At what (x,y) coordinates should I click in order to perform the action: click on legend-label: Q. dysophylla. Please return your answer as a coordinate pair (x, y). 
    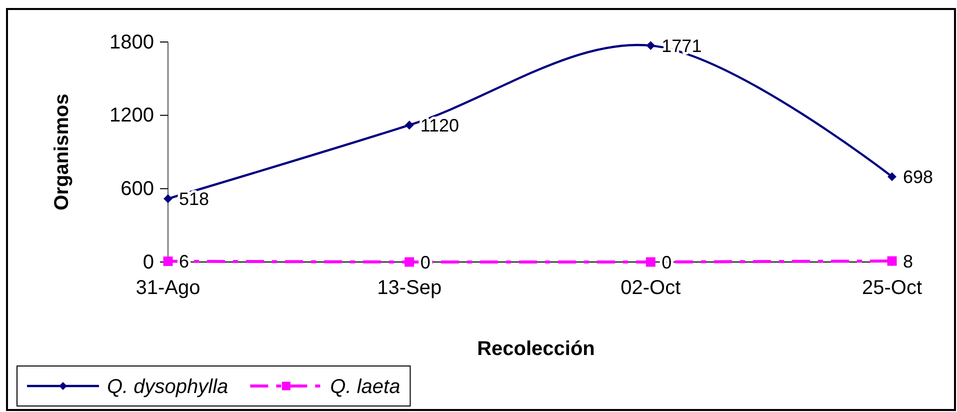
    Looking at the image, I should click on (167, 387).